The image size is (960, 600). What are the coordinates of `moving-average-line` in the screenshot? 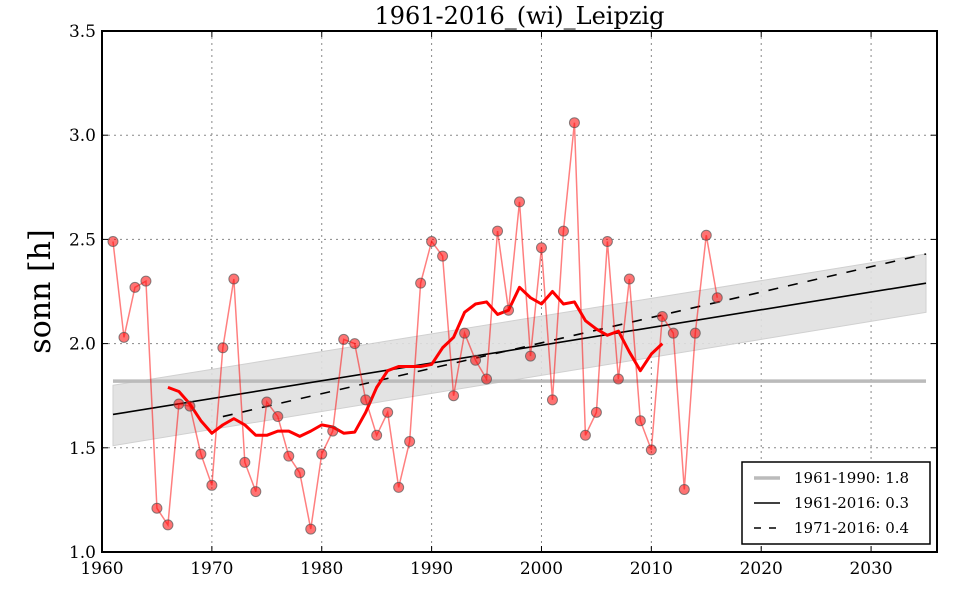 It's located at (415, 361).